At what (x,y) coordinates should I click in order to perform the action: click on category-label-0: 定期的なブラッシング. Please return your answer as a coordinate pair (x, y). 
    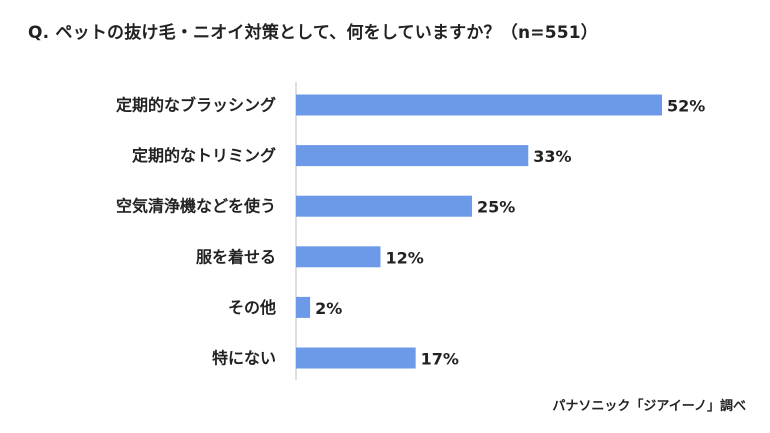
    Looking at the image, I should click on (195, 105).